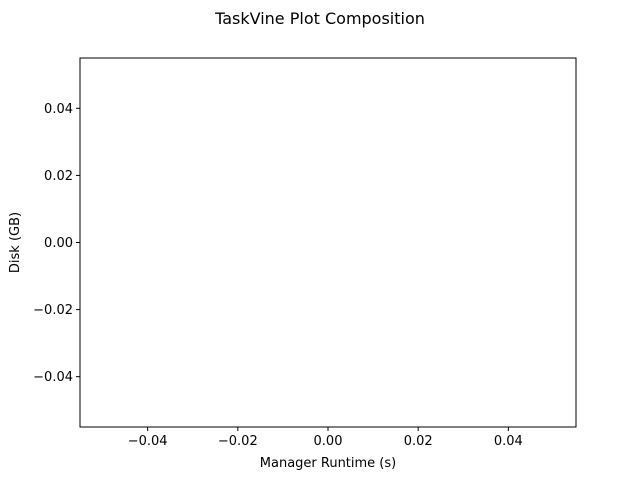 This screenshot has height=480, width=640. I want to click on chart-title: TaskVine Plot Composition, so click(319, 18).